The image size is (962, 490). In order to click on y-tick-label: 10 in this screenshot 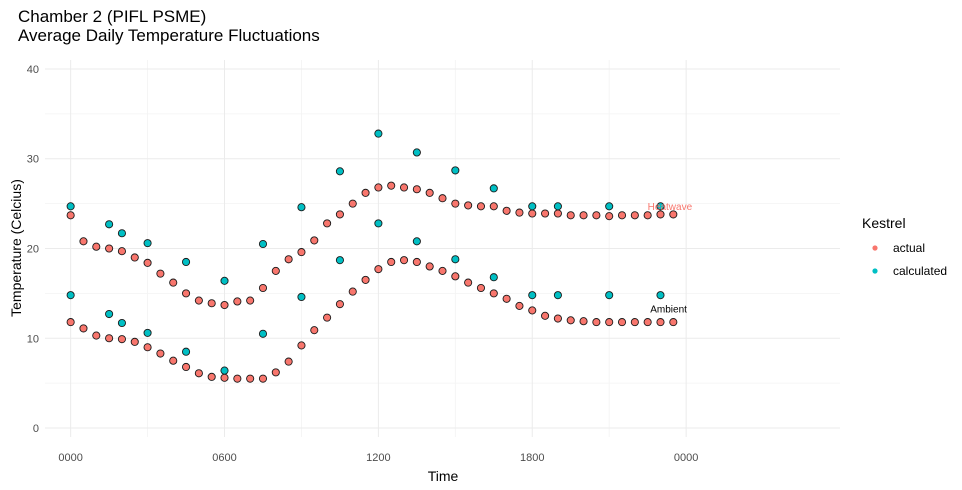, I will do `click(33, 339)`.